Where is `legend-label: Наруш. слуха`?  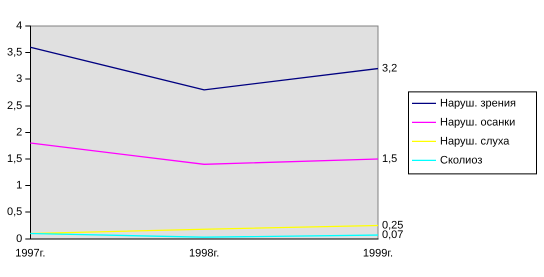
legend-label: Наруш. слуха is located at coordinates (475, 141).